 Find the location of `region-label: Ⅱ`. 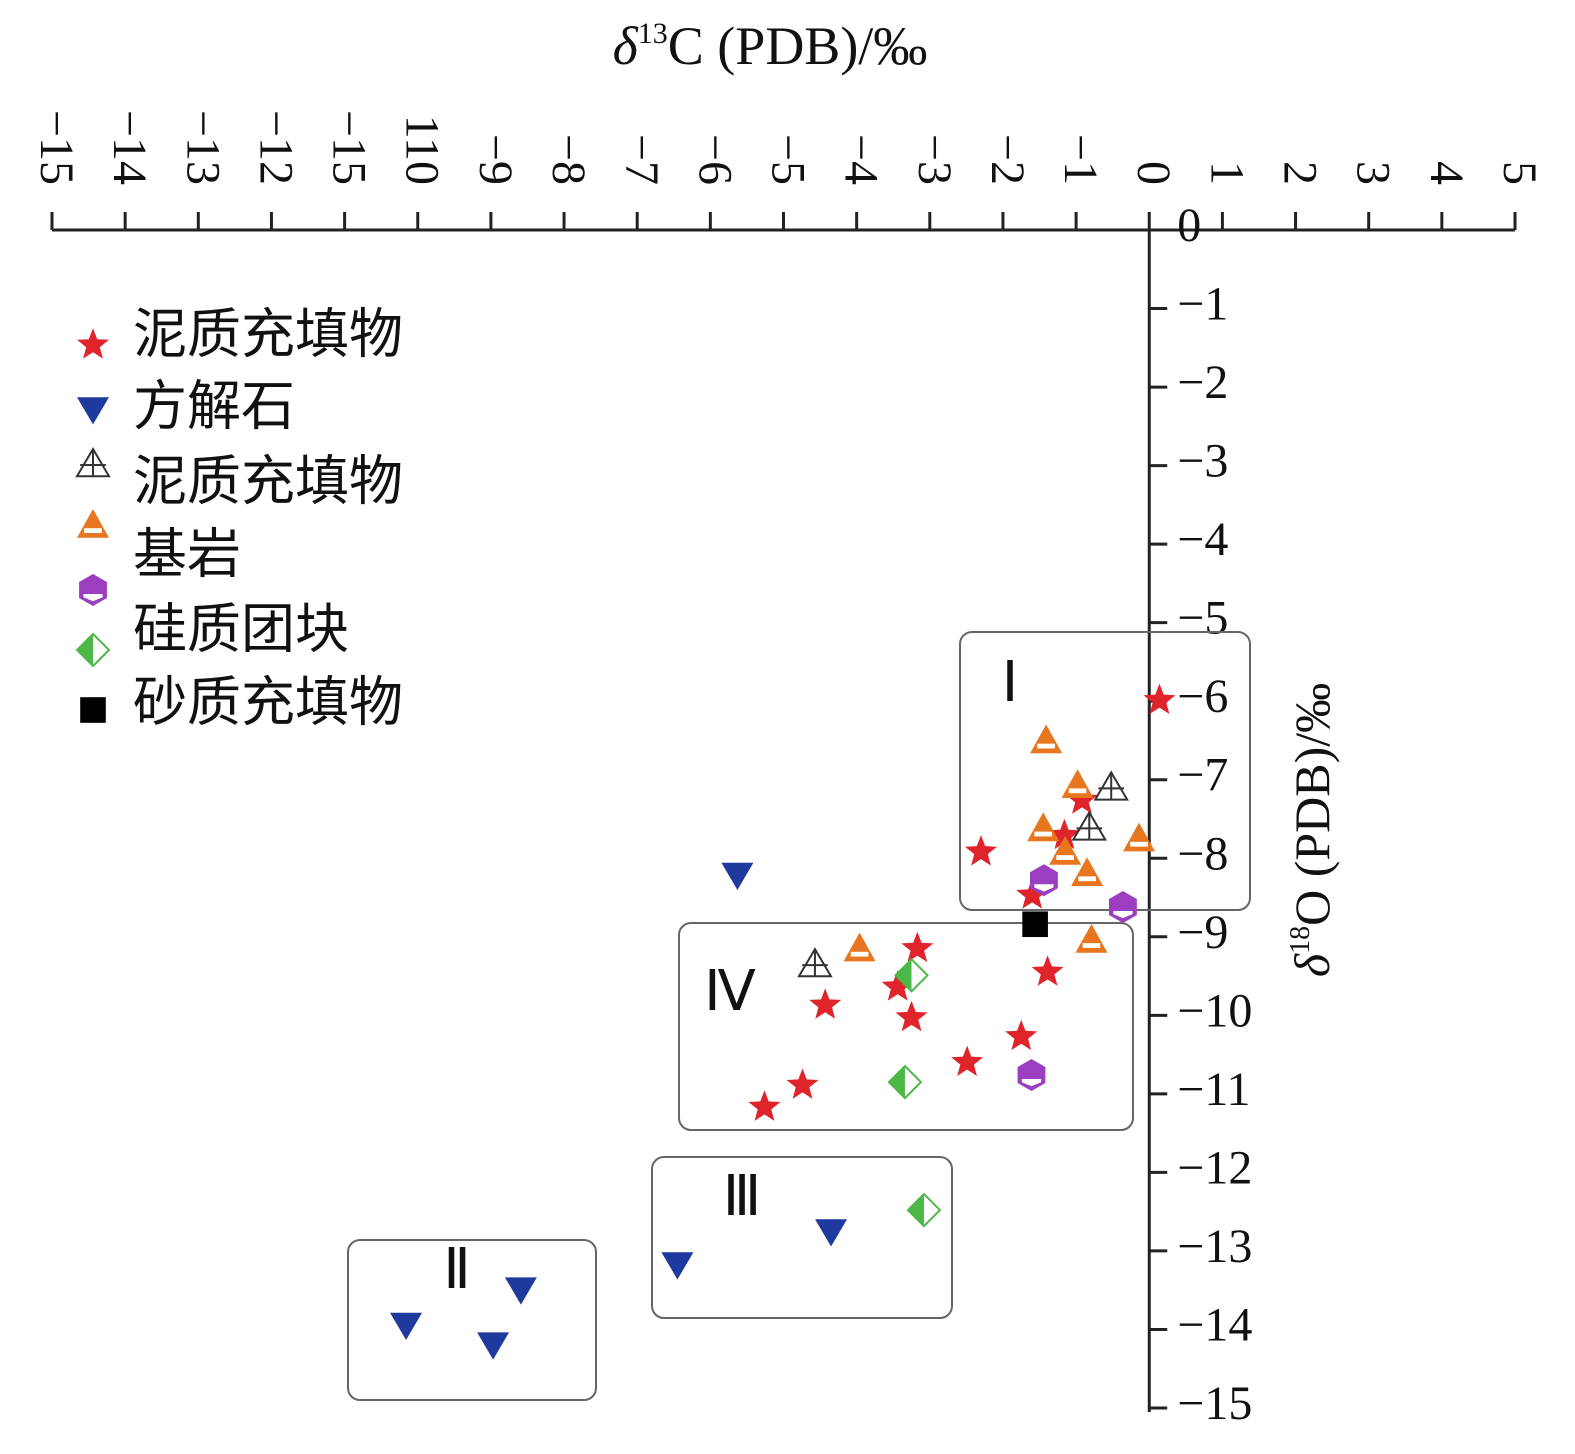

region-label: Ⅱ is located at coordinates (457, 1270).